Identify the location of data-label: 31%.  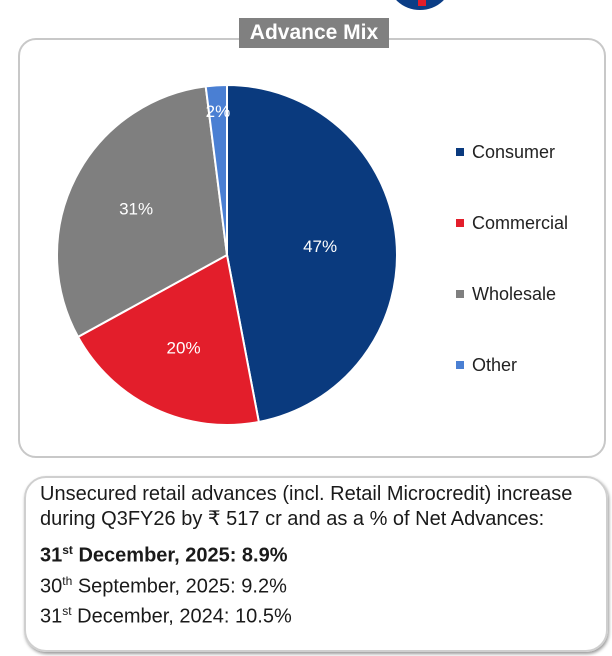
(136, 209).